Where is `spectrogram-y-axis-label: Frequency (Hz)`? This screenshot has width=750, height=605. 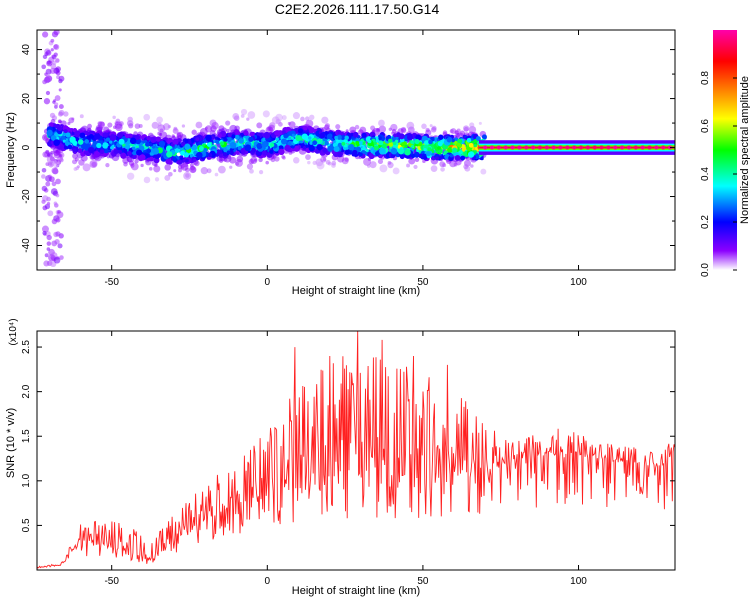 spectrogram-y-axis-label: Frequency (Hz) is located at coordinates (11, 150).